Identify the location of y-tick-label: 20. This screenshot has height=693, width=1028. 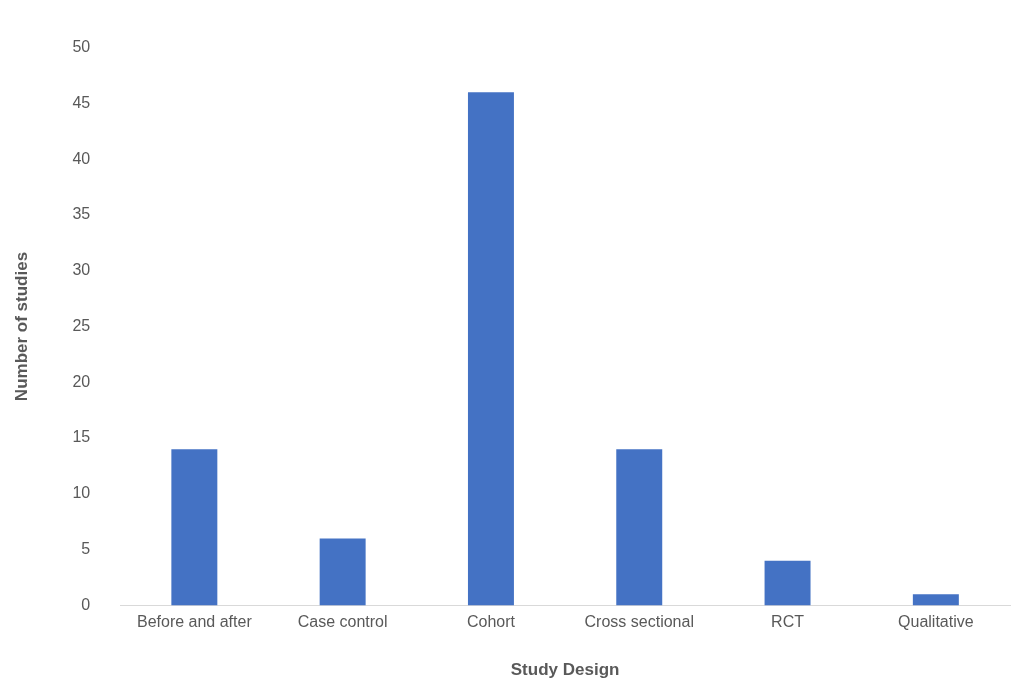
(81, 381).